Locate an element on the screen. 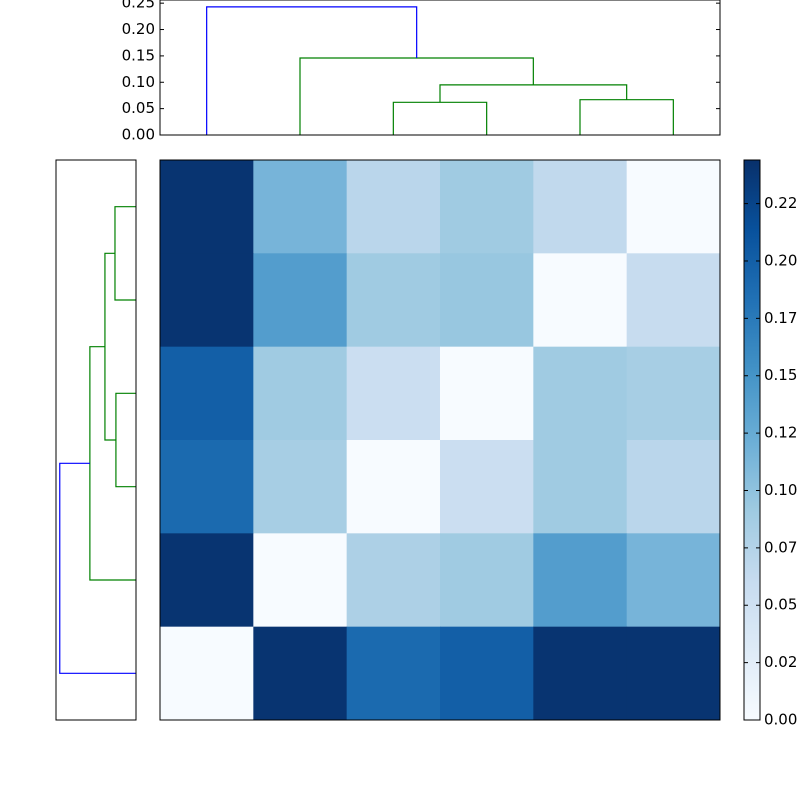 The image size is (800, 800). colorbar-tick-label: 0.20 is located at coordinates (780, 260).